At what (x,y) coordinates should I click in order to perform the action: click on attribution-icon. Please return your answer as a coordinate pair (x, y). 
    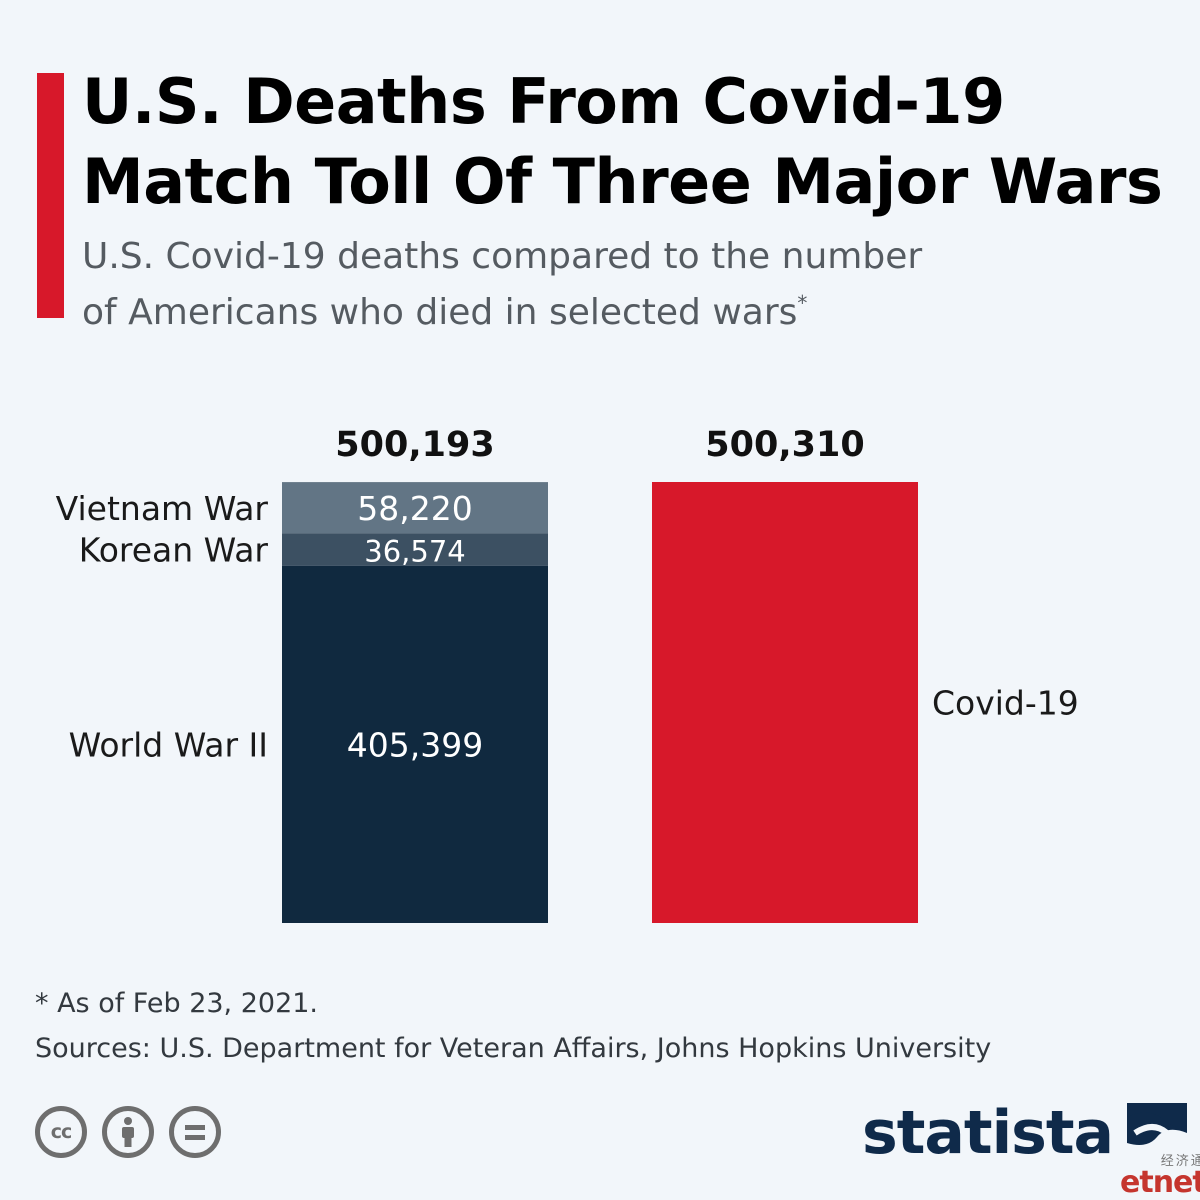
    Looking at the image, I should click on (128, 1132).